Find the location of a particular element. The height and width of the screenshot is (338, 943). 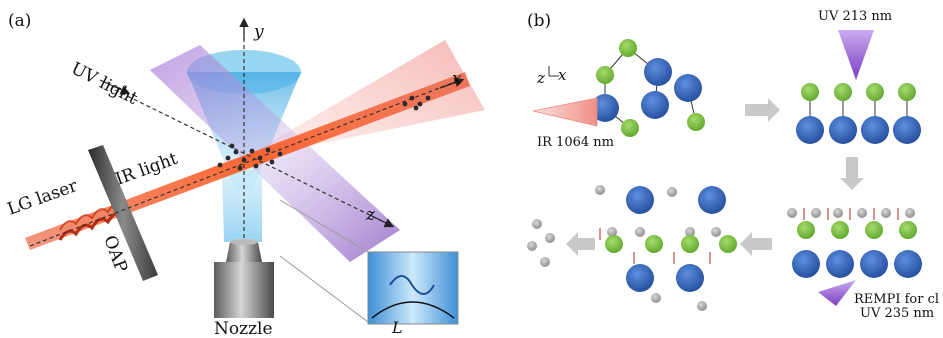

x-axis-arrow is located at coordinates (452, 83).